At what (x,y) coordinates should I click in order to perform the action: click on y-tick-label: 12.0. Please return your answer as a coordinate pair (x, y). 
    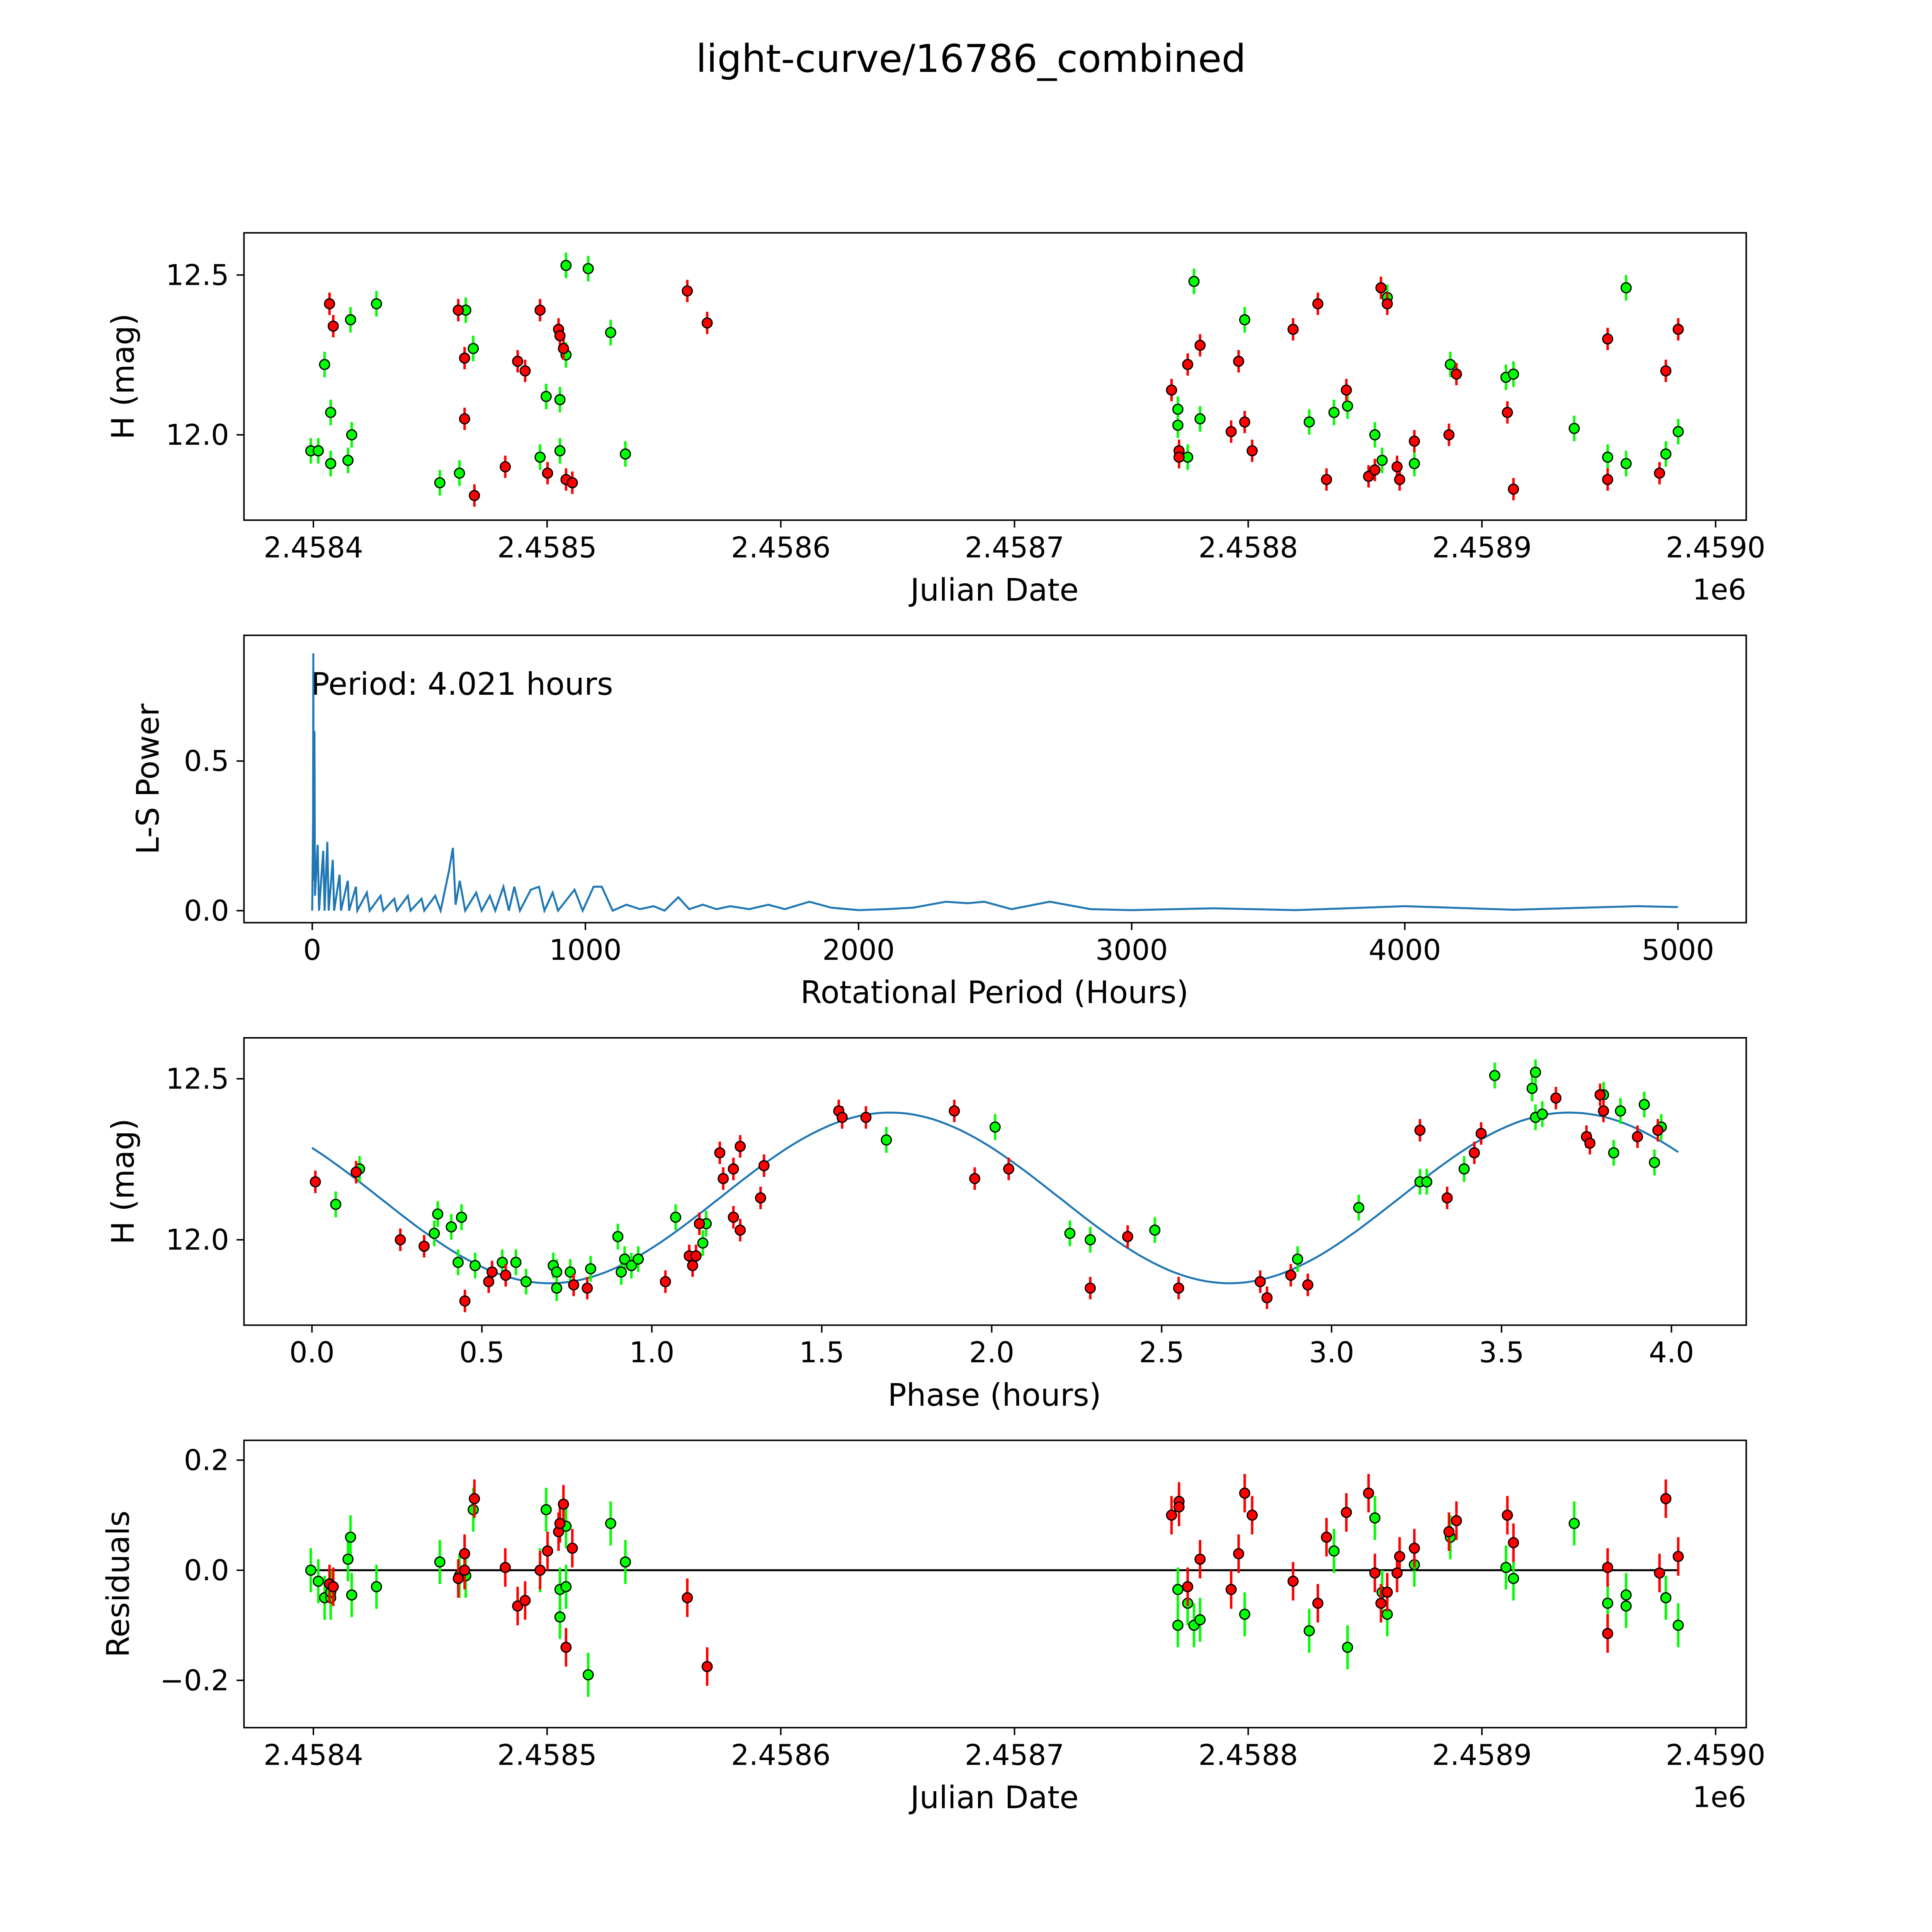
    Looking at the image, I should click on (198, 1241).